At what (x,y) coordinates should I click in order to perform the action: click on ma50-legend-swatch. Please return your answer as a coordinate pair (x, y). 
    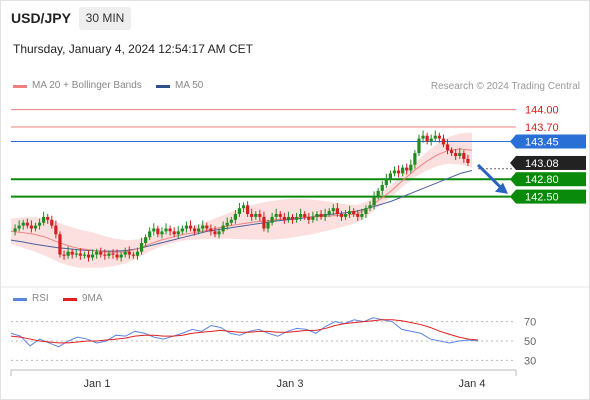
    Looking at the image, I should click on (163, 86).